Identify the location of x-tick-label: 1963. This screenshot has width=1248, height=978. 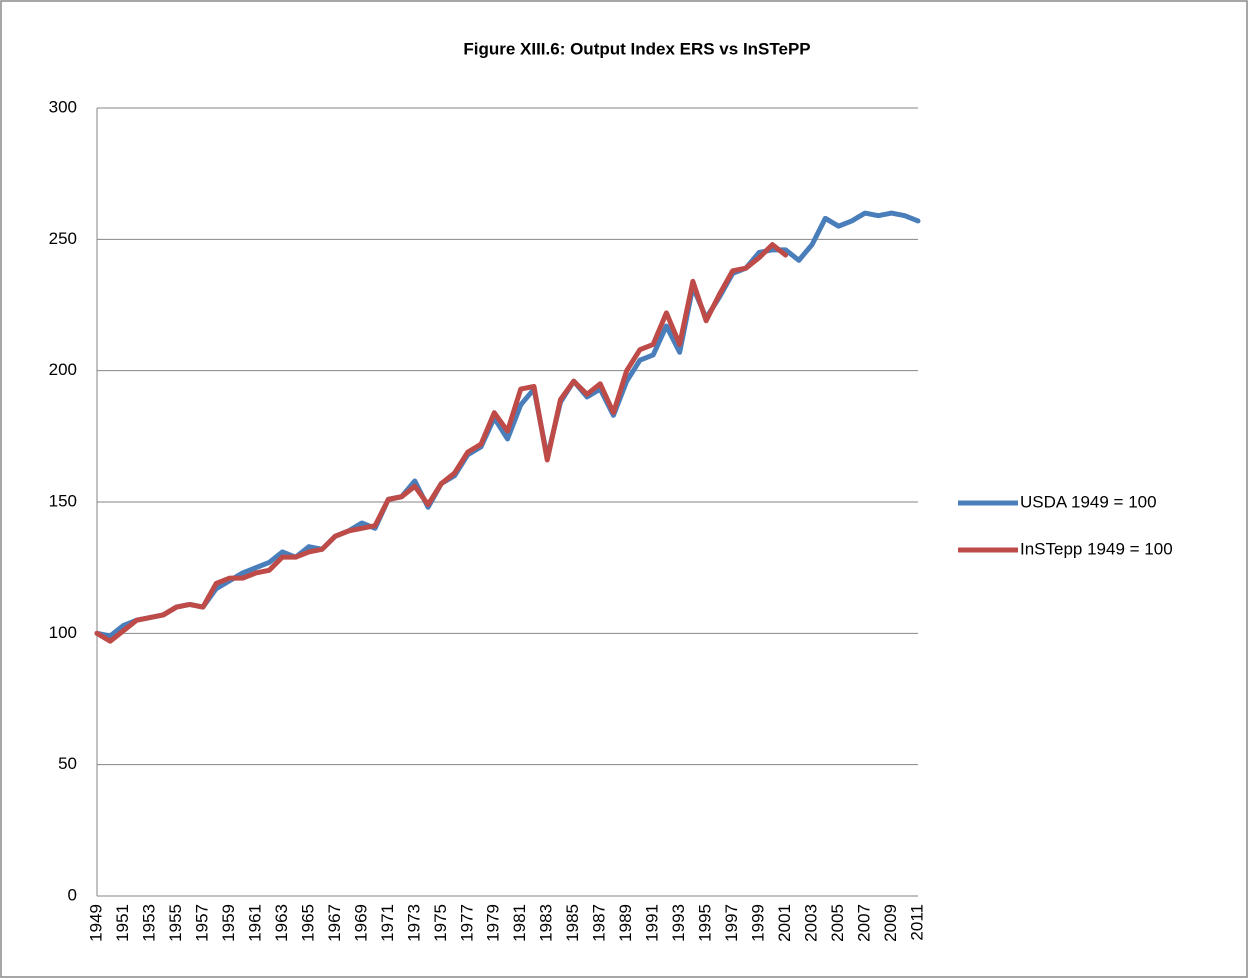
(281, 923).